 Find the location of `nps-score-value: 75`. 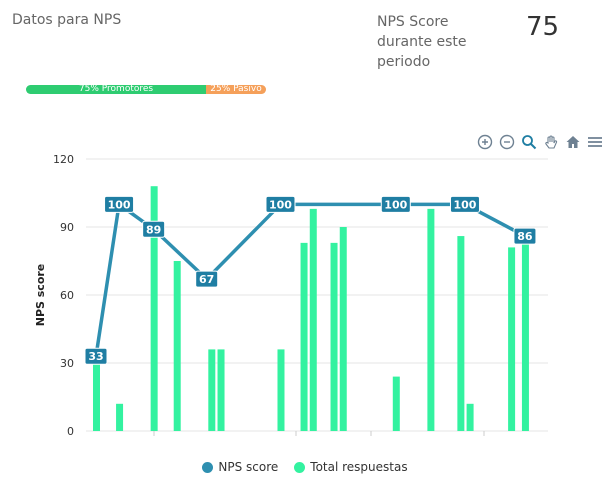

nps-score-value: 75 is located at coordinates (543, 27).